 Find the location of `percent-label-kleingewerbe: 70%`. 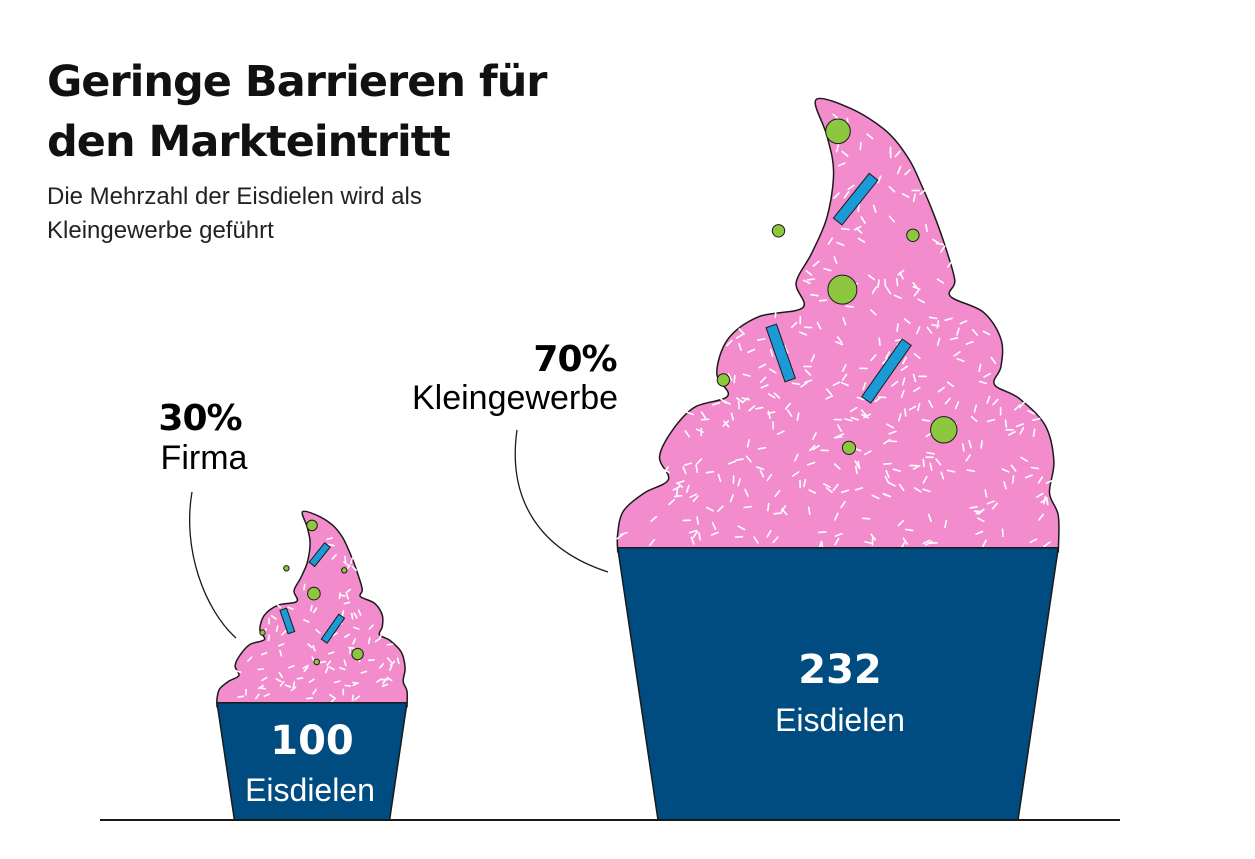

percent-label-kleingewerbe: 70% is located at coordinates (574, 359).